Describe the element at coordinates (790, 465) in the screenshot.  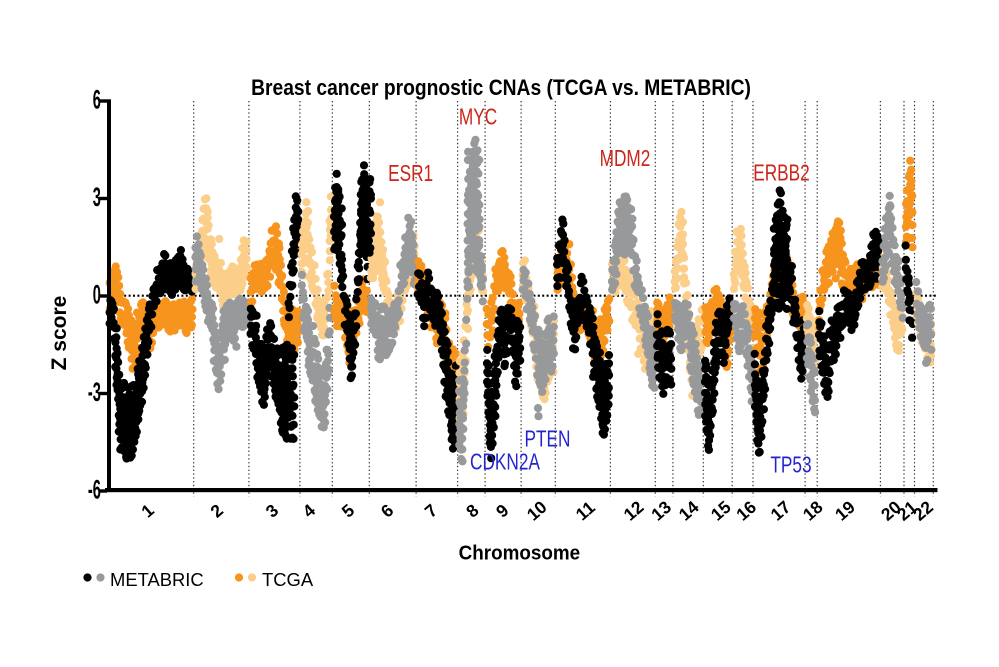
I see `svg-text: TP53` at that location.